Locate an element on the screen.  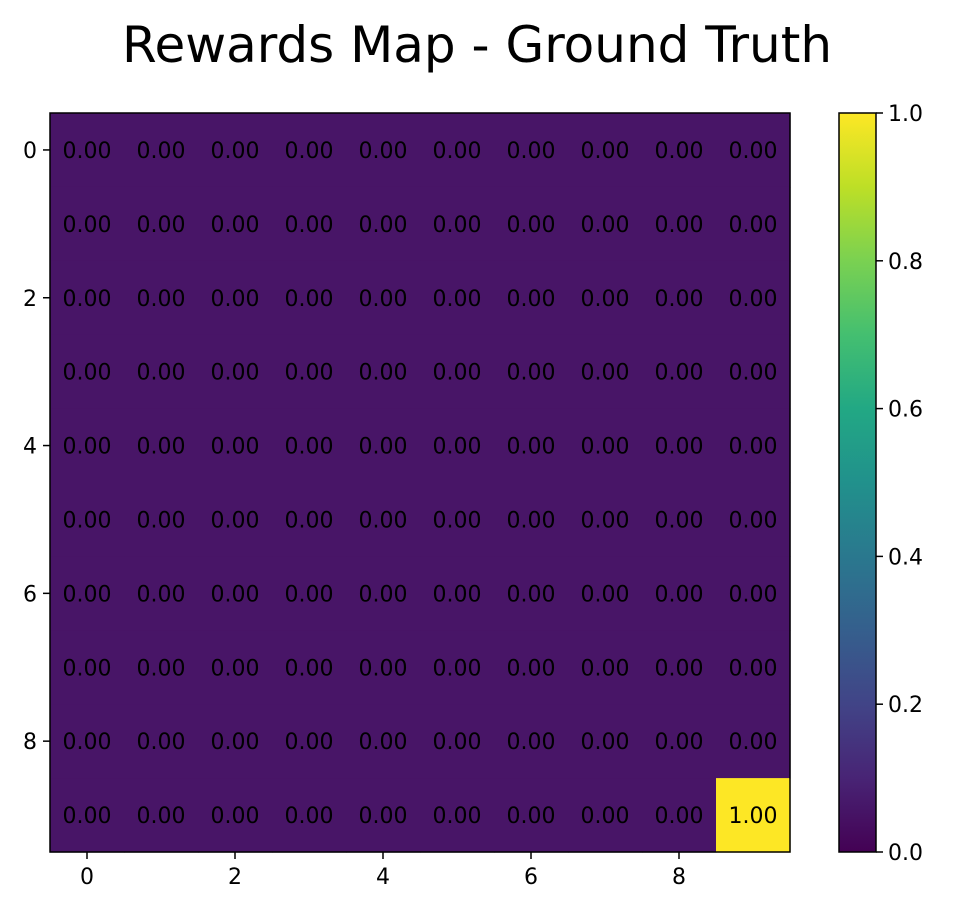
chart-title: Rewards Map - Ground Truth is located at coordinates (477, 45).